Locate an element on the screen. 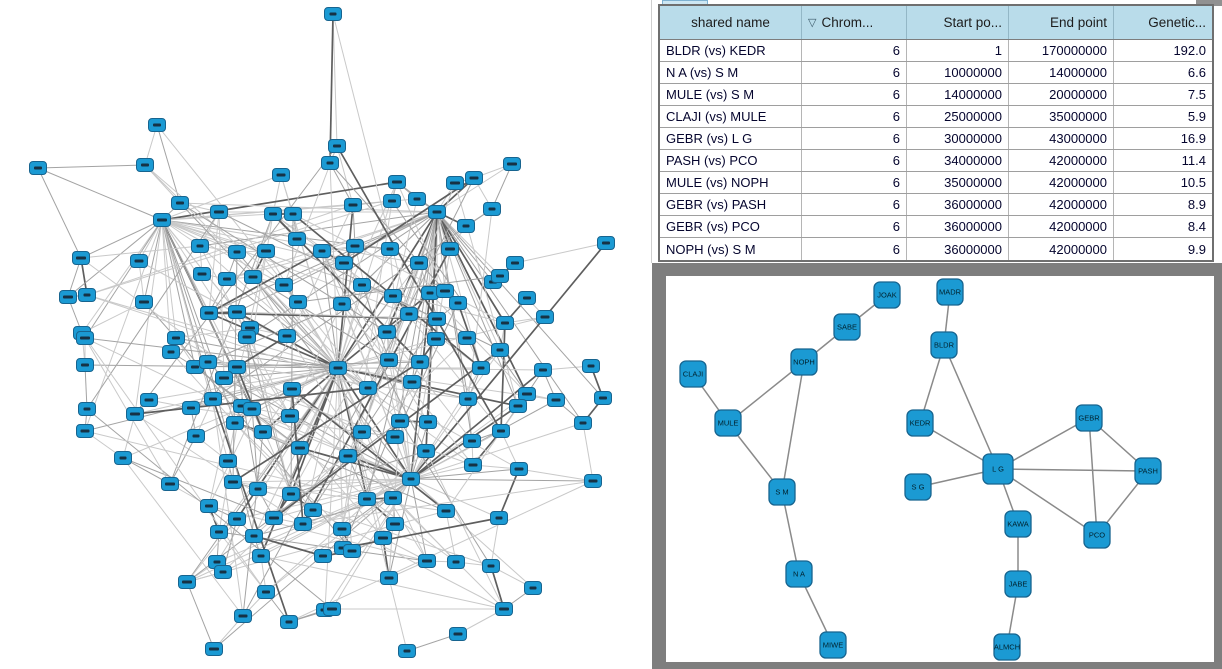 The width and height of the screenshot is (1222, 669). table-cell: 6.6 is located at coordinates (1196, 72).